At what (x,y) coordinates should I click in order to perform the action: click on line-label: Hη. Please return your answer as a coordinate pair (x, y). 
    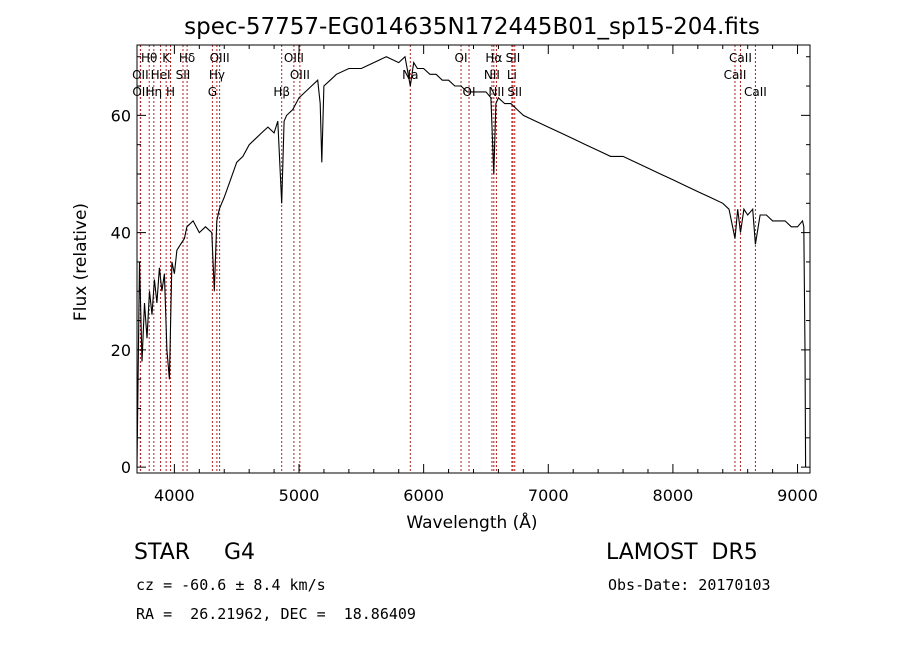
    Looking at the image, I should click on (154, 92).